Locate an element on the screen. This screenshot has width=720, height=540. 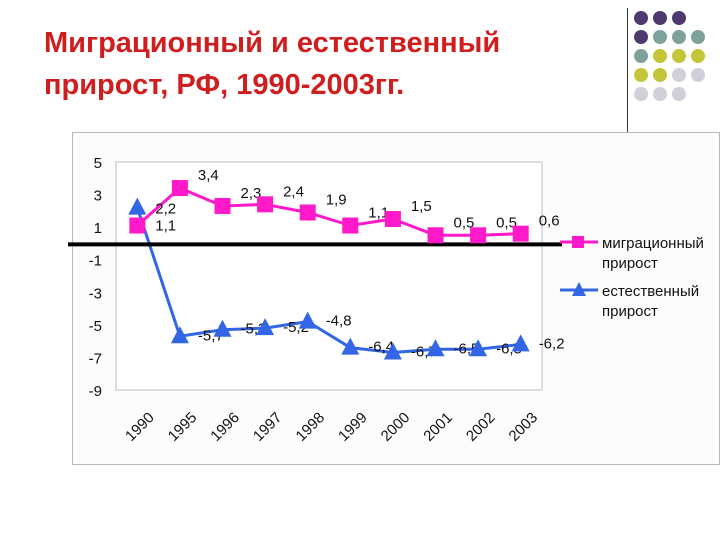
x-tick-label: 1998 is located at coordinates (311, 427).